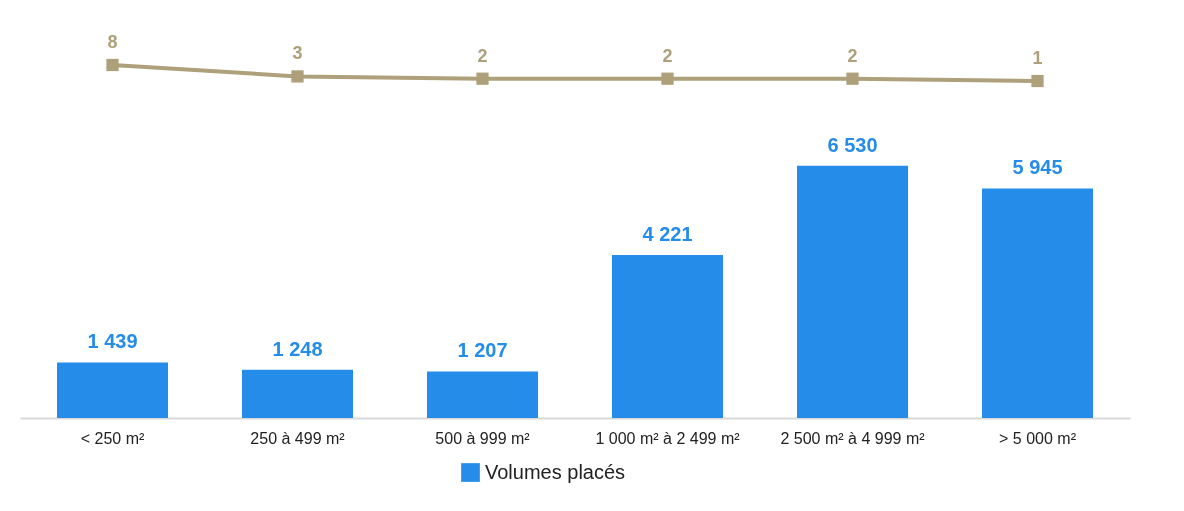 This screenshot has height=511, width=1184. What do you see at coordinates (853, 438) in the screenshot?
I see `x-tick-label: 2 500 m² à 4 999 m²` at bounding box center [853, 438].